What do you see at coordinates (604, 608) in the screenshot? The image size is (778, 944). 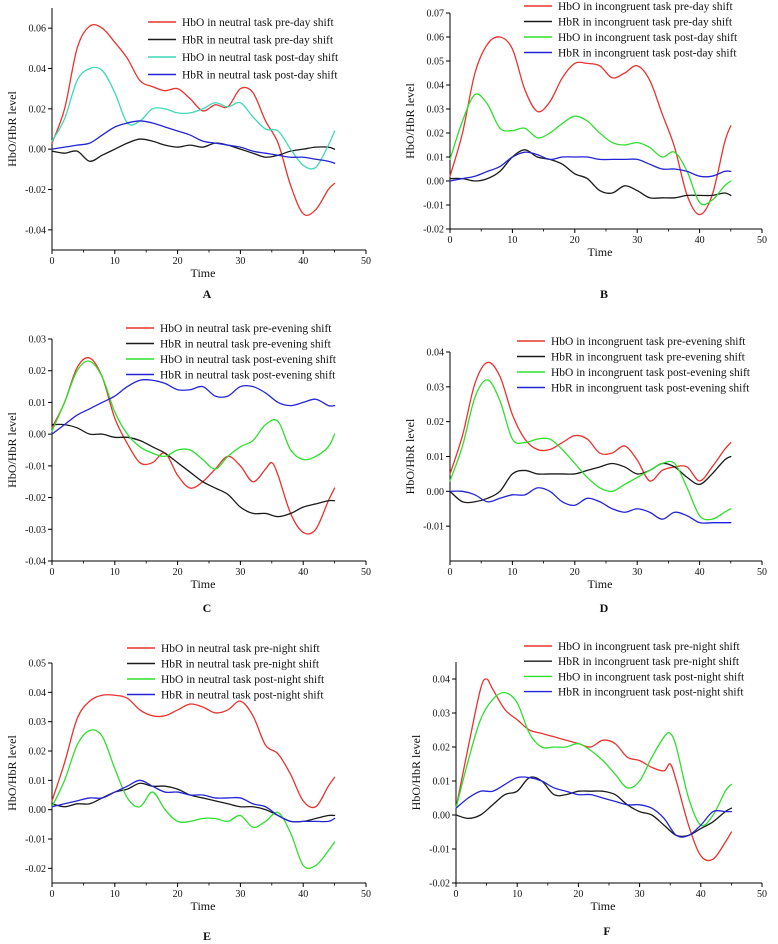 I see `panel-letter: D` at bounding box center [604, 608].